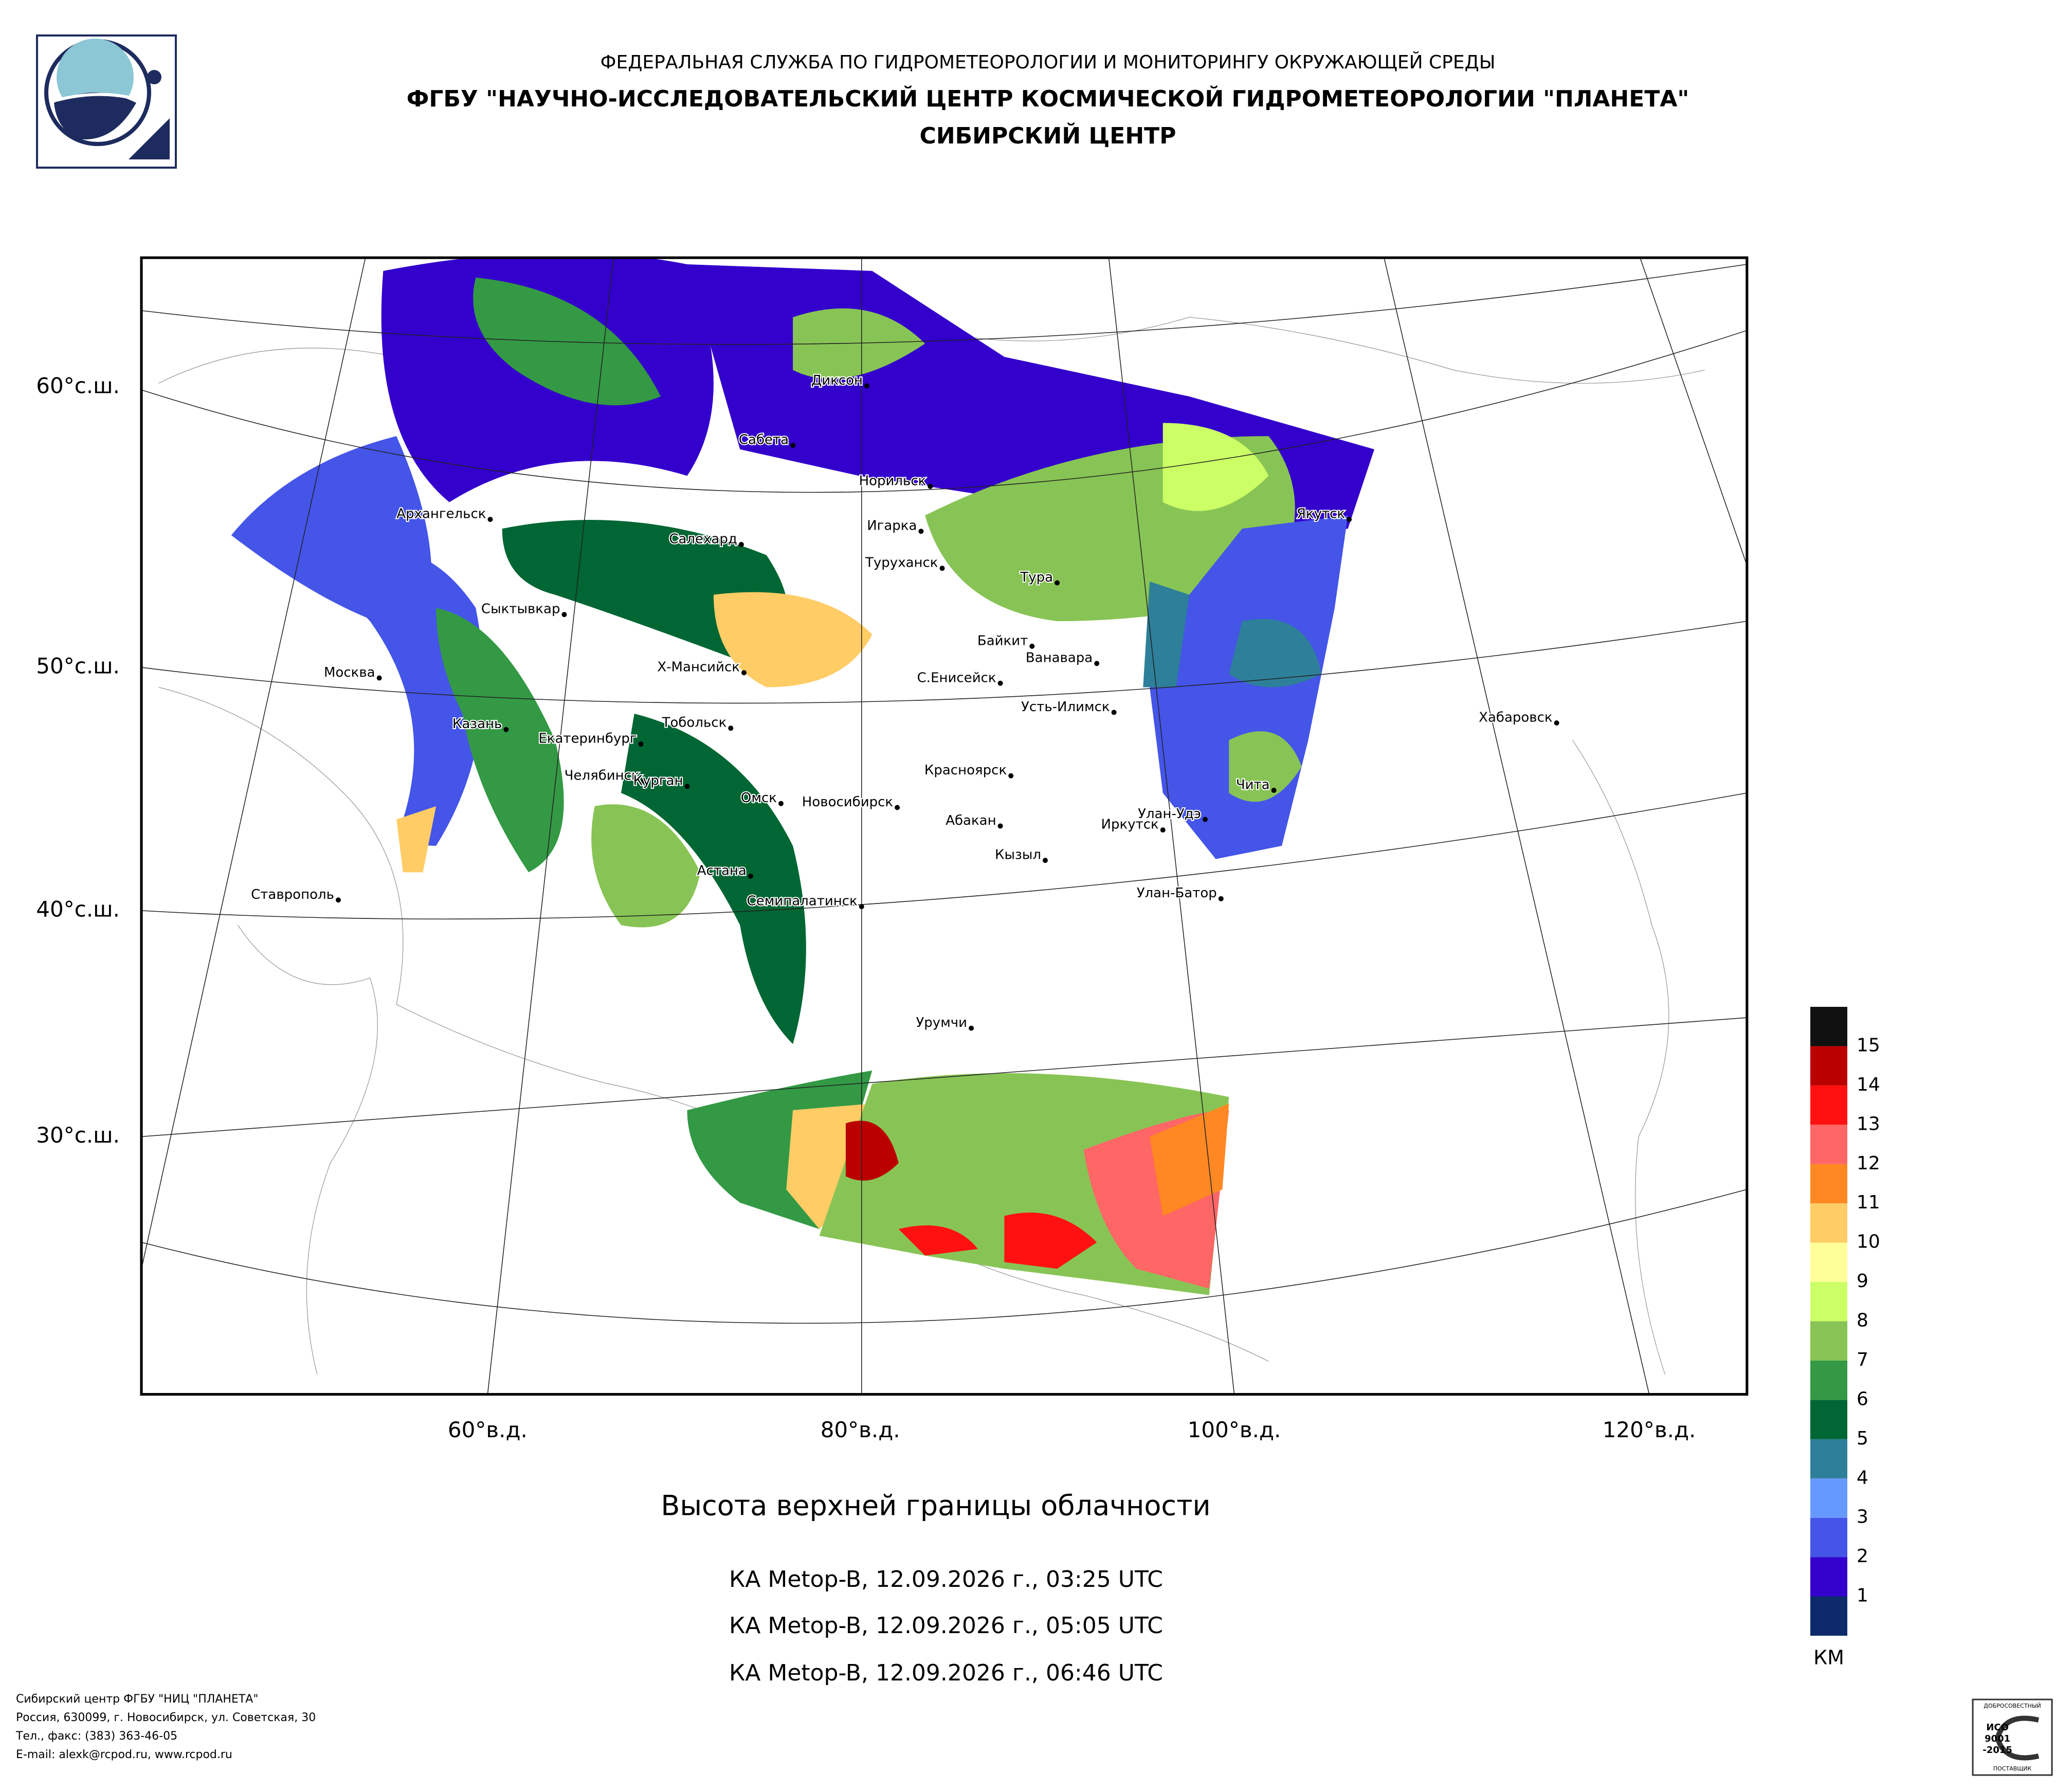 This screenshot has width=2072, height=1791. I want to click on badge-text: 9001, so click(1997, 1738).